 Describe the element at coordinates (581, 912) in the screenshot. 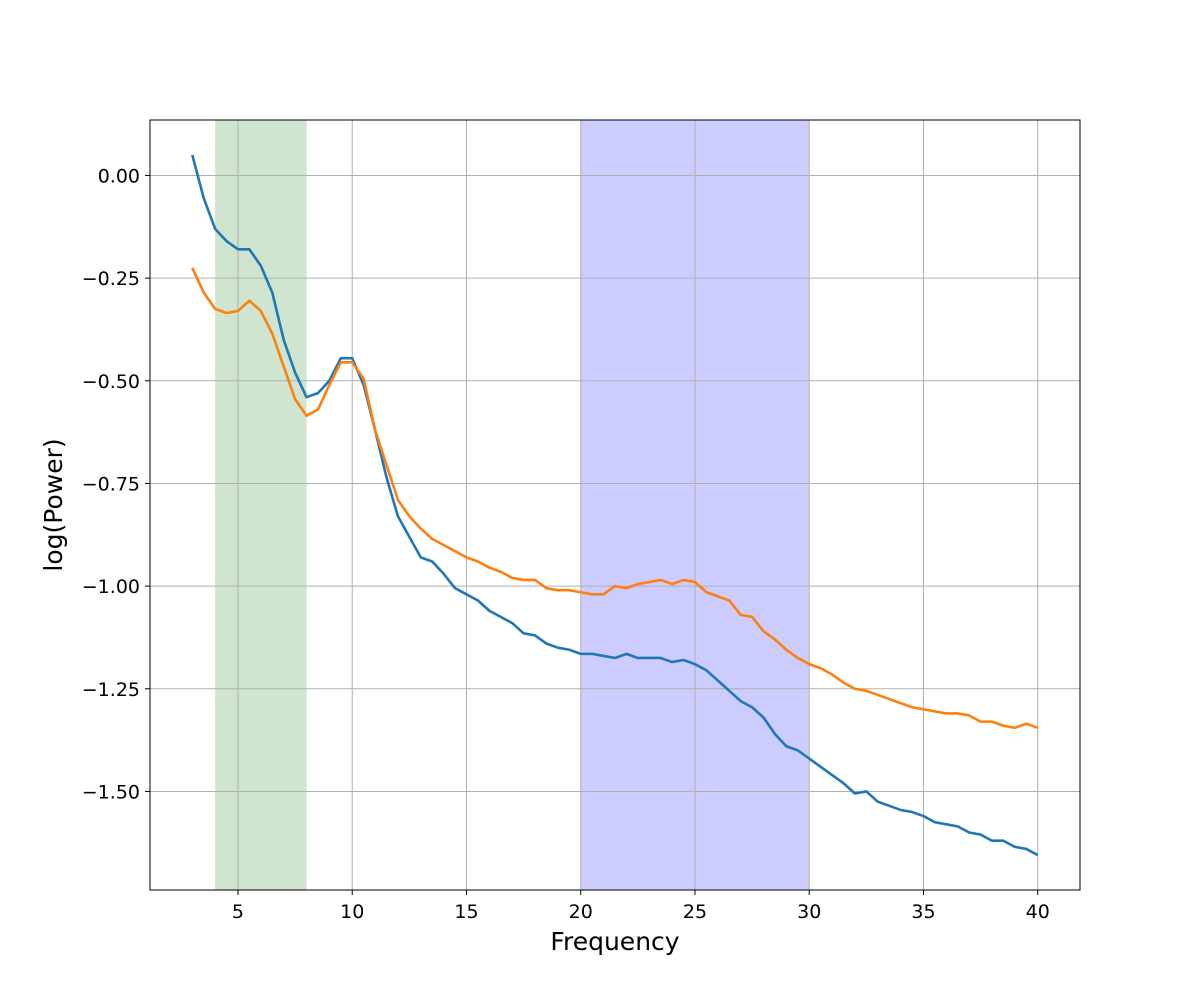

I see `x-tick-label: 20` at that location.